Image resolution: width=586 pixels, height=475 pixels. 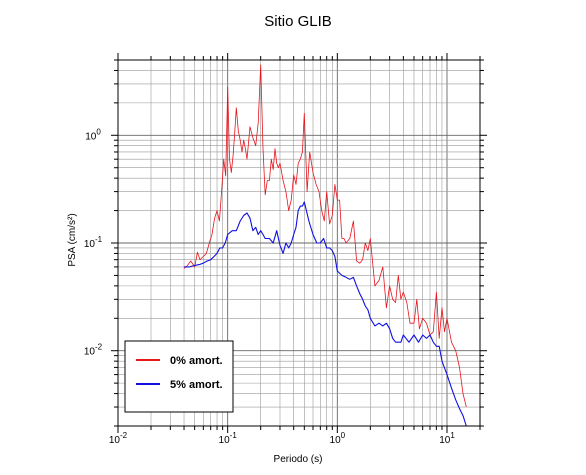 I want to click on x-tick-label: 10⁻¹, so click(x=228, y=438).